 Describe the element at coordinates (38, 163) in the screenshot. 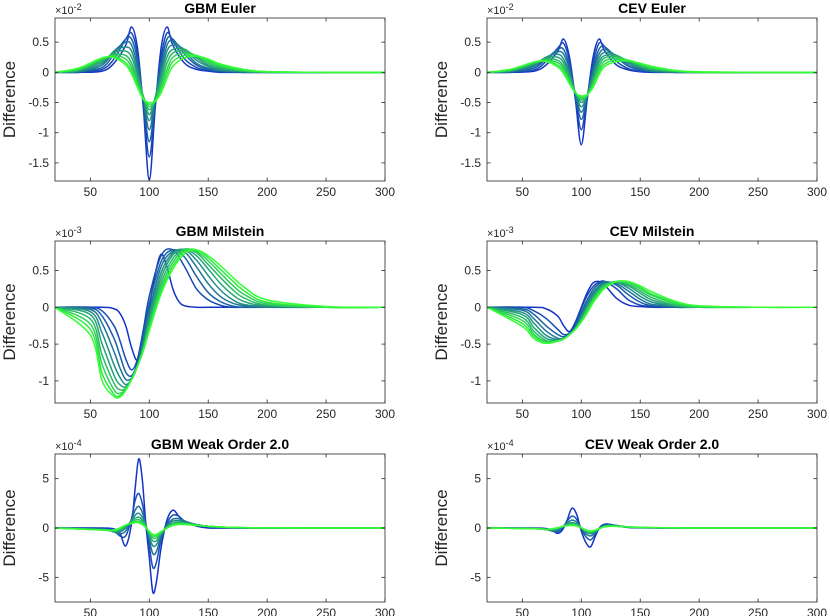

I see `y-tick-label: -1.5` at that location.